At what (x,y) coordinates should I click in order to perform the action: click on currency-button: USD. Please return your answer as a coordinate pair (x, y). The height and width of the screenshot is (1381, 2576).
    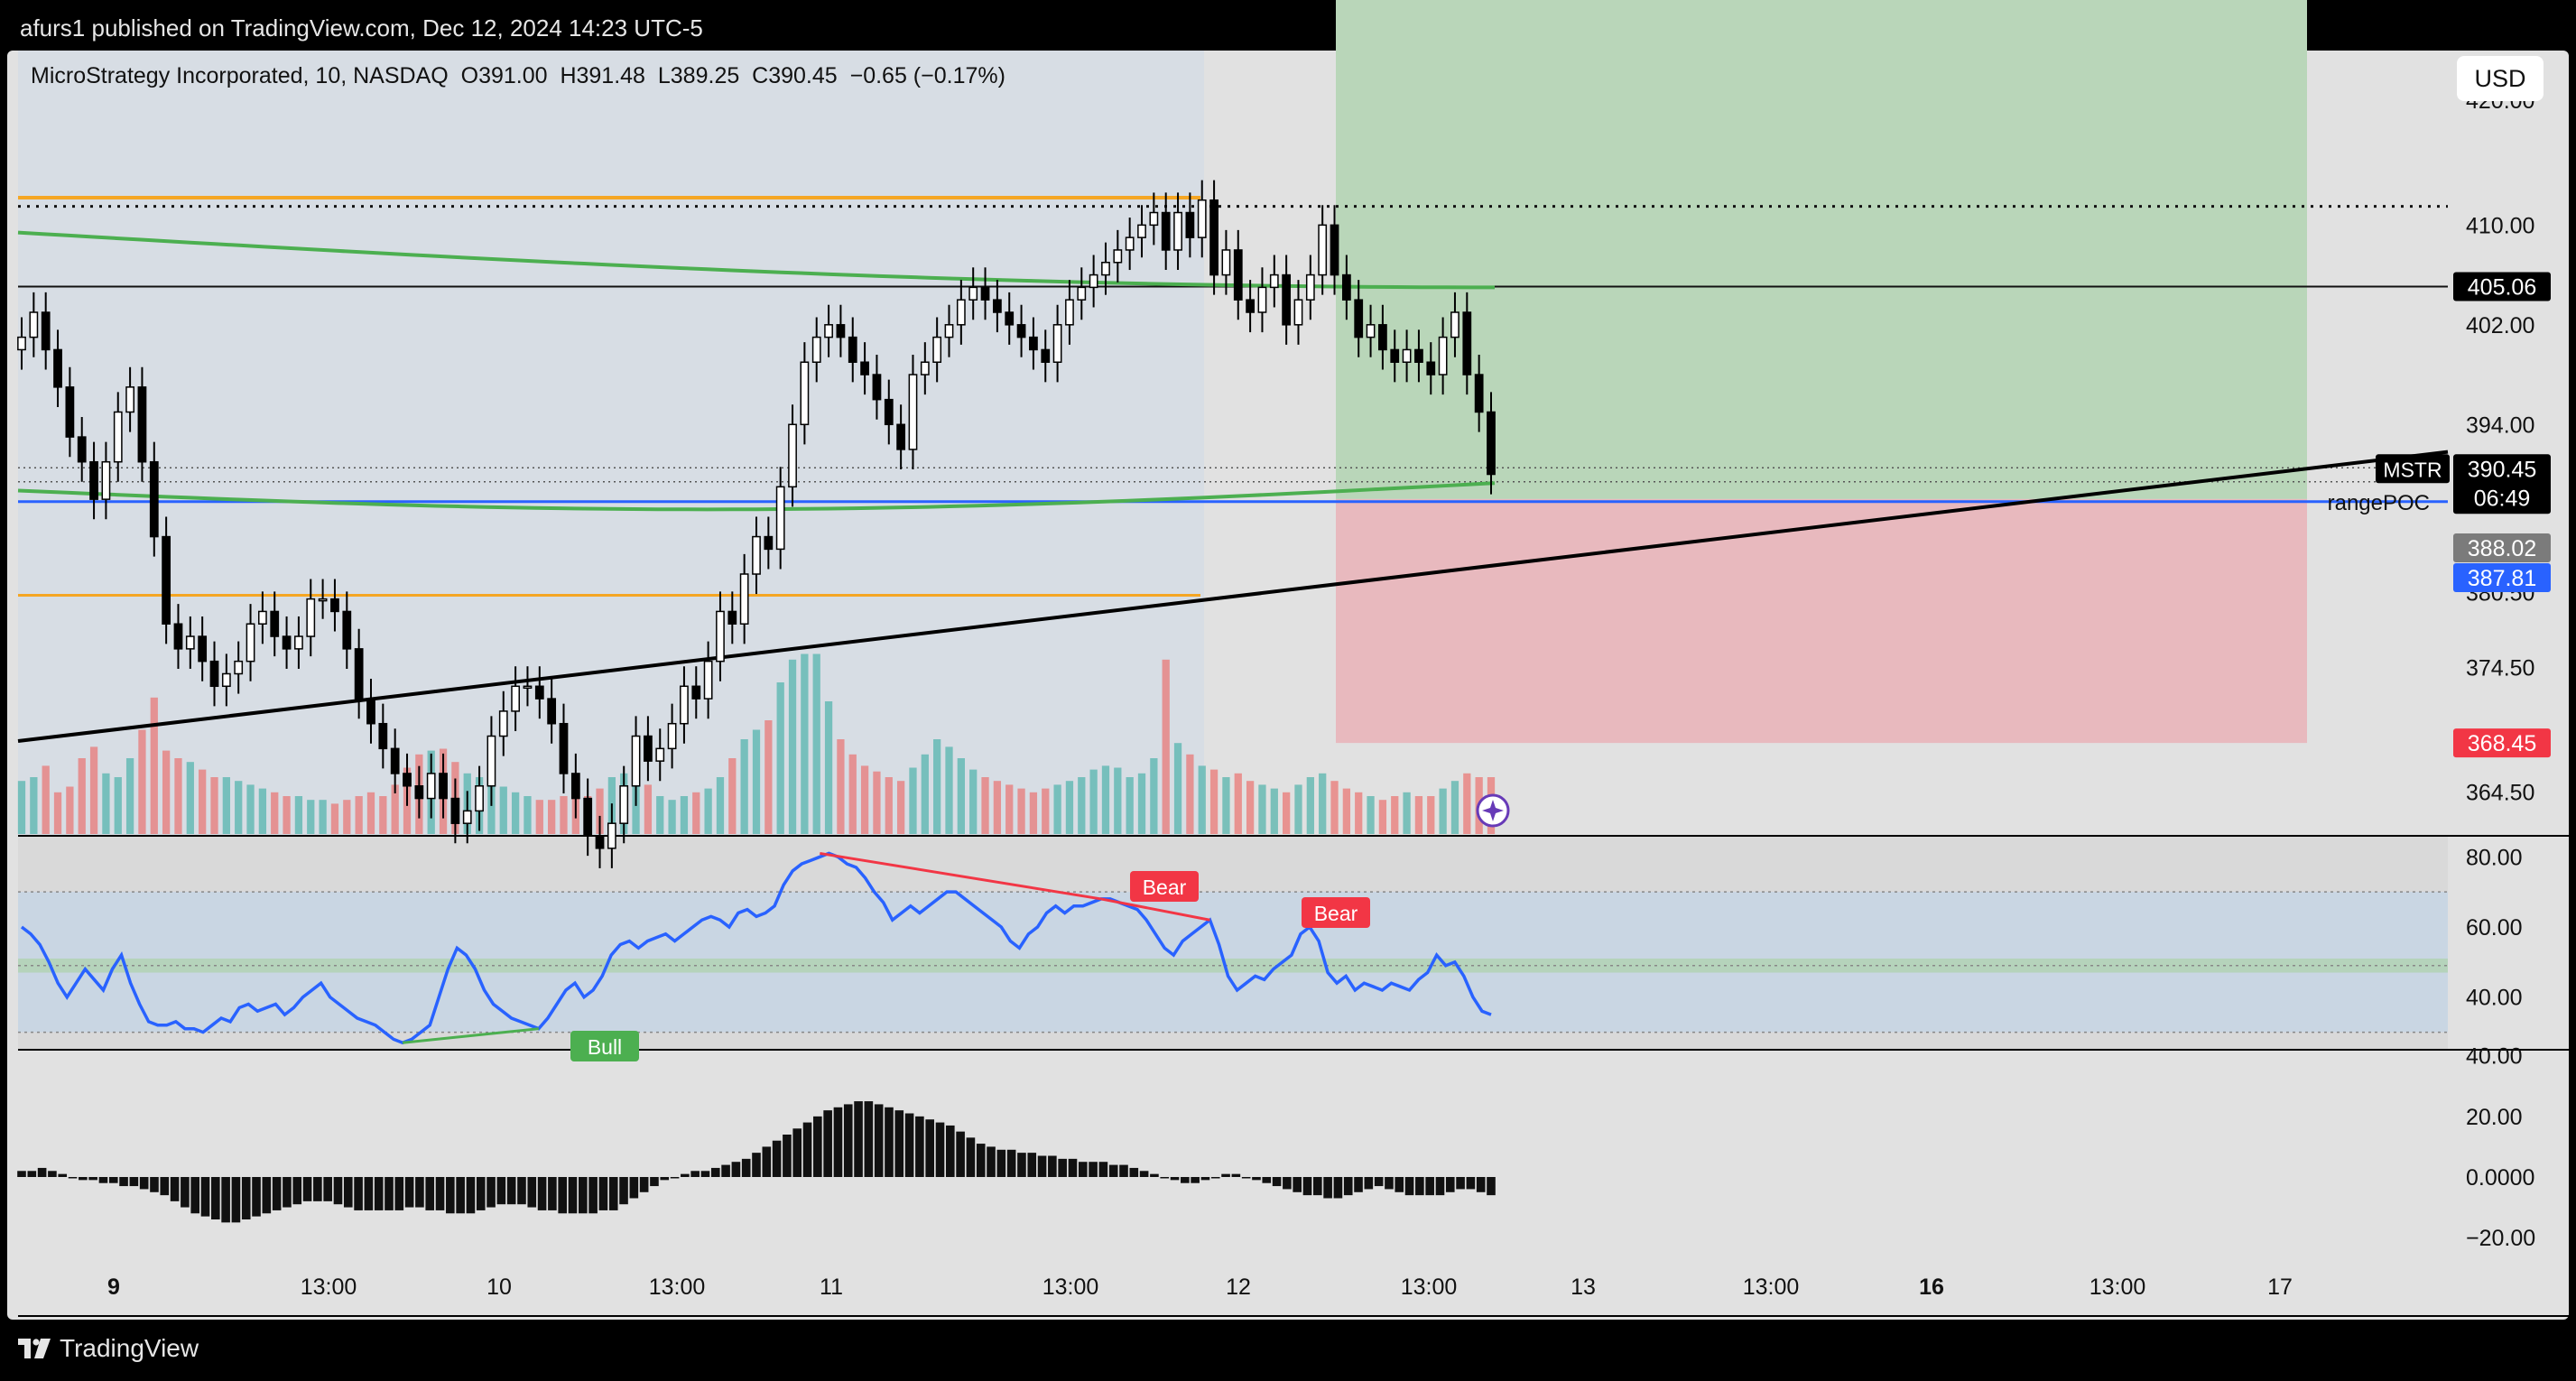
    Looking at the image, I should click on (2500, 79).